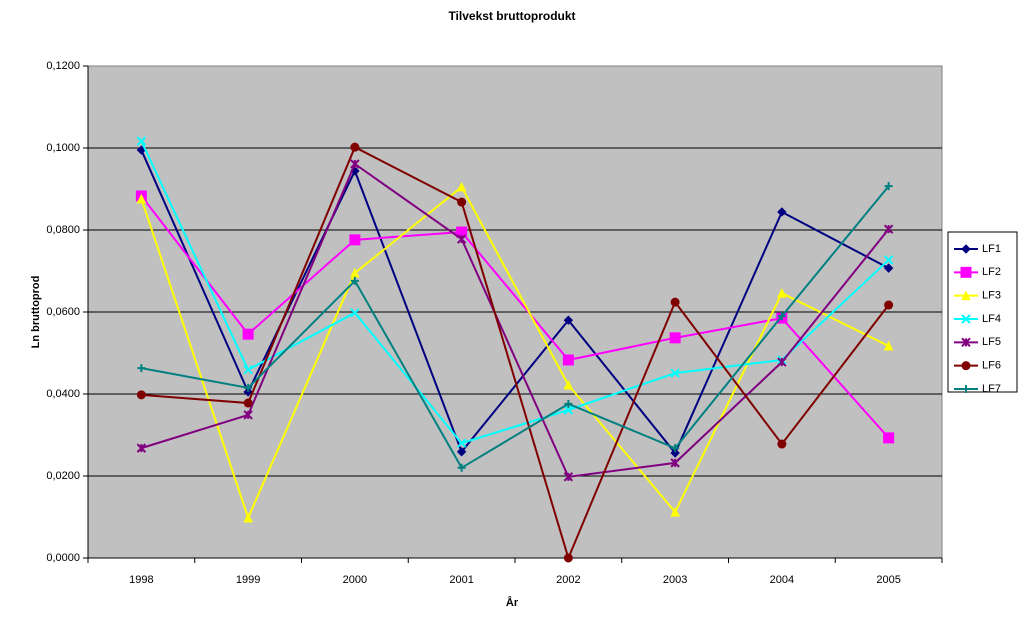 This screenshot has height=619, width=1019. I want to click on x-tick-label: 1999, so click(248, 580).